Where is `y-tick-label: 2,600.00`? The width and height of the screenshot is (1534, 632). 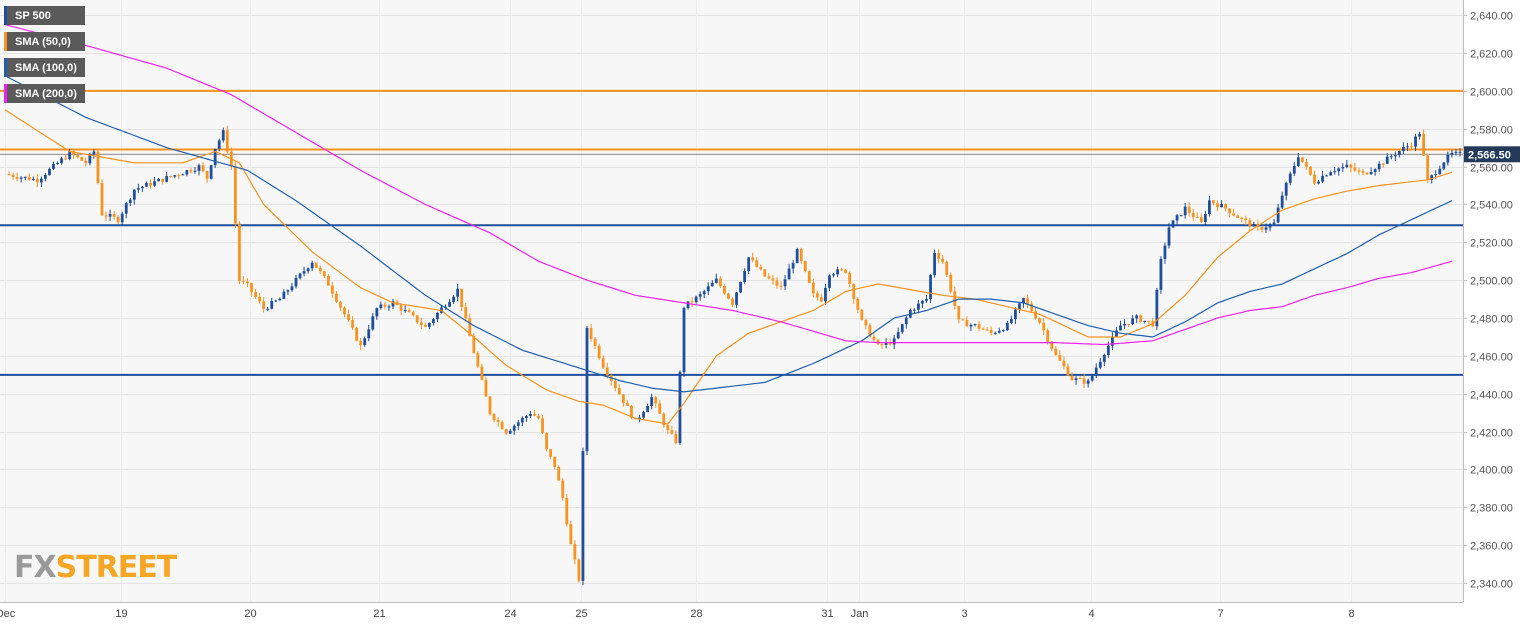
y-tick-label: 2,600.00 is located at coordinates (1491, 93).